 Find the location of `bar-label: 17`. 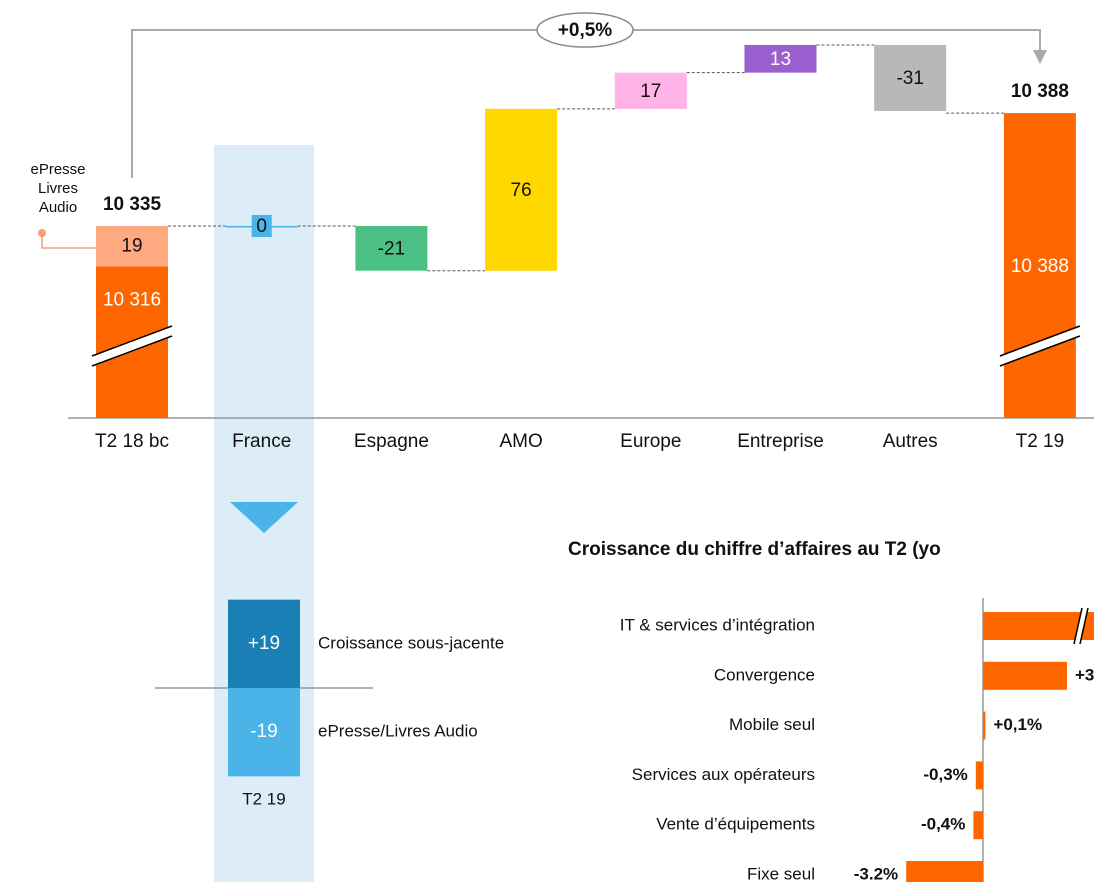

bar-label: 17 is located at coordinates (650, 91).